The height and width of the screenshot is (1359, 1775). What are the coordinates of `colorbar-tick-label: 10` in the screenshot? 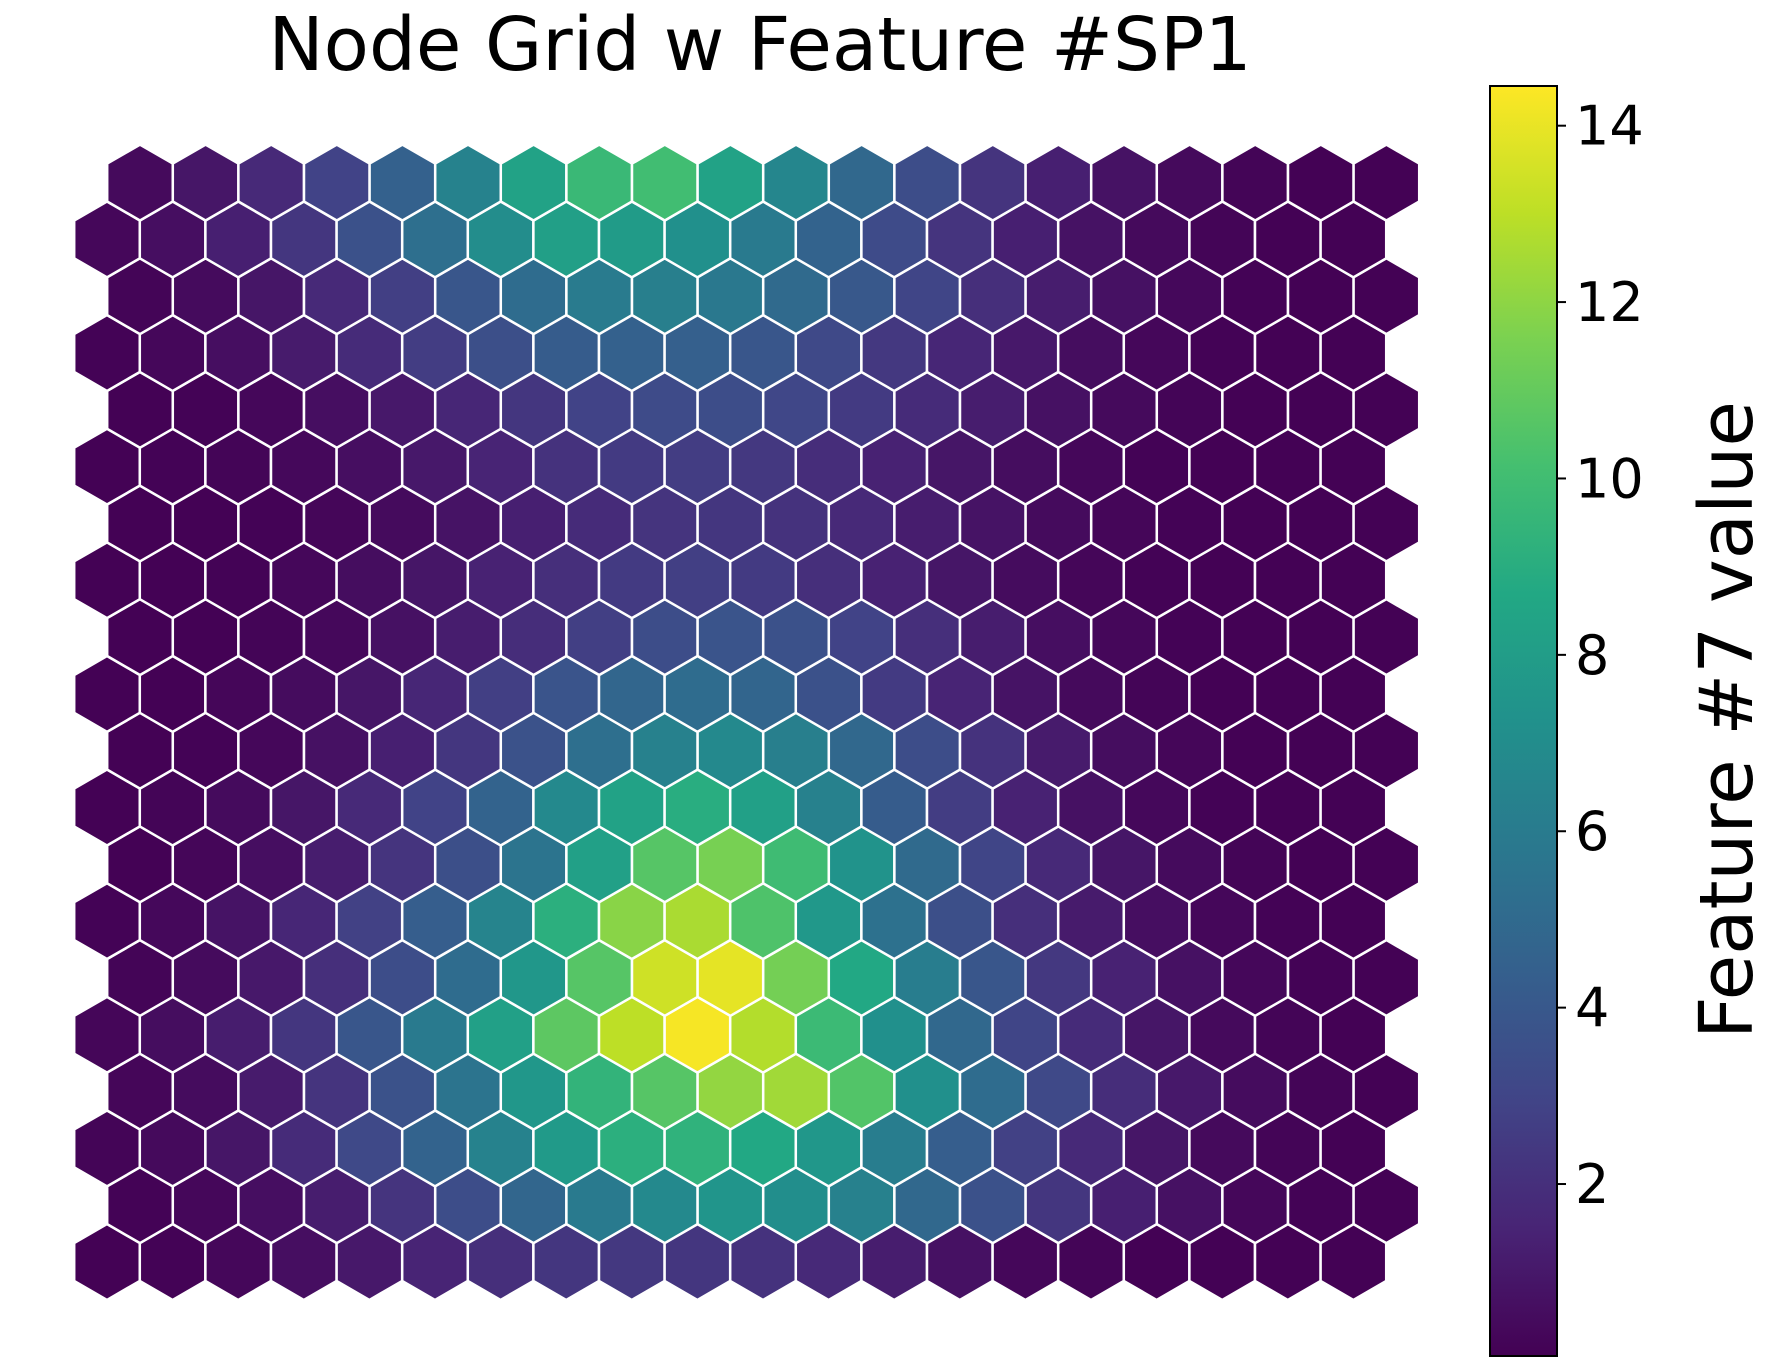 It's located at (1609, 478).